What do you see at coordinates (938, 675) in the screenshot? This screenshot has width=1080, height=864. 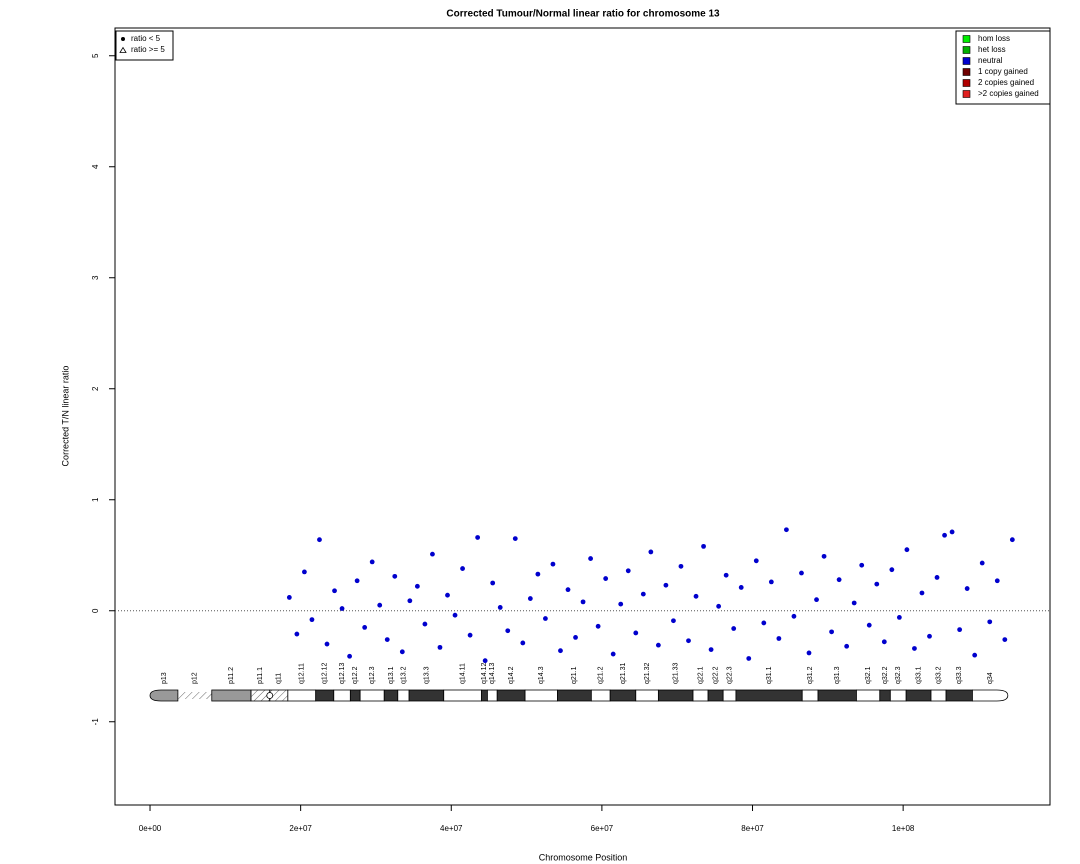 I see `ideogram-label: q33.2` at bounding box center [938, 675].